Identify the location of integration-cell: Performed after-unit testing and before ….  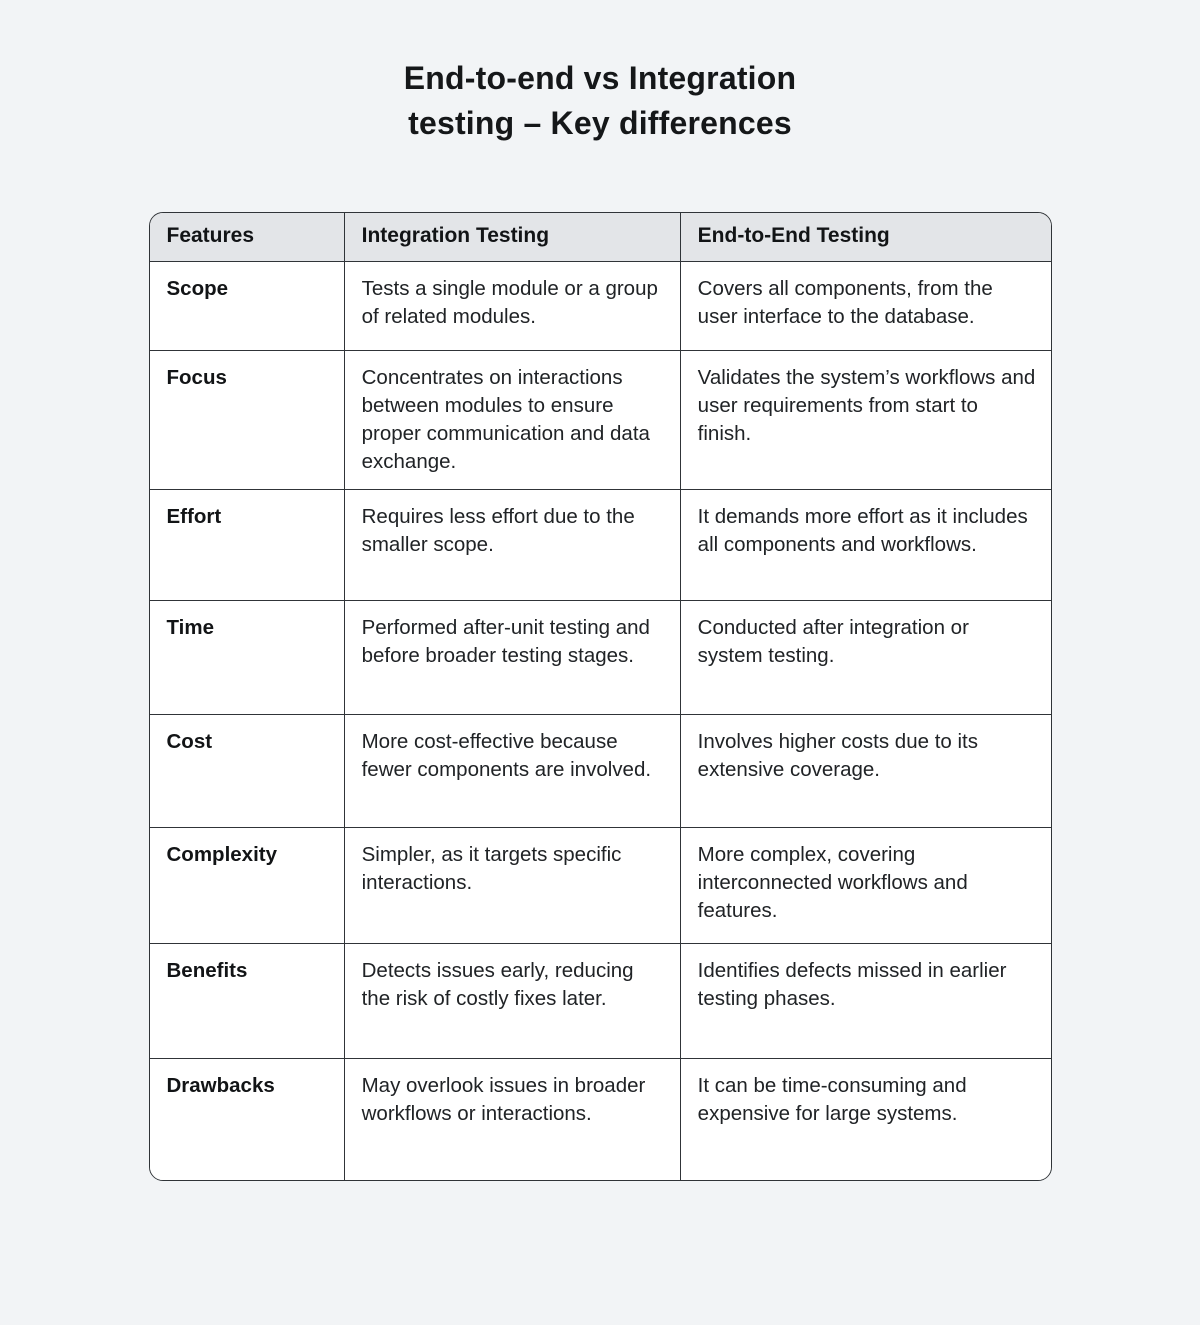
(512, 657).